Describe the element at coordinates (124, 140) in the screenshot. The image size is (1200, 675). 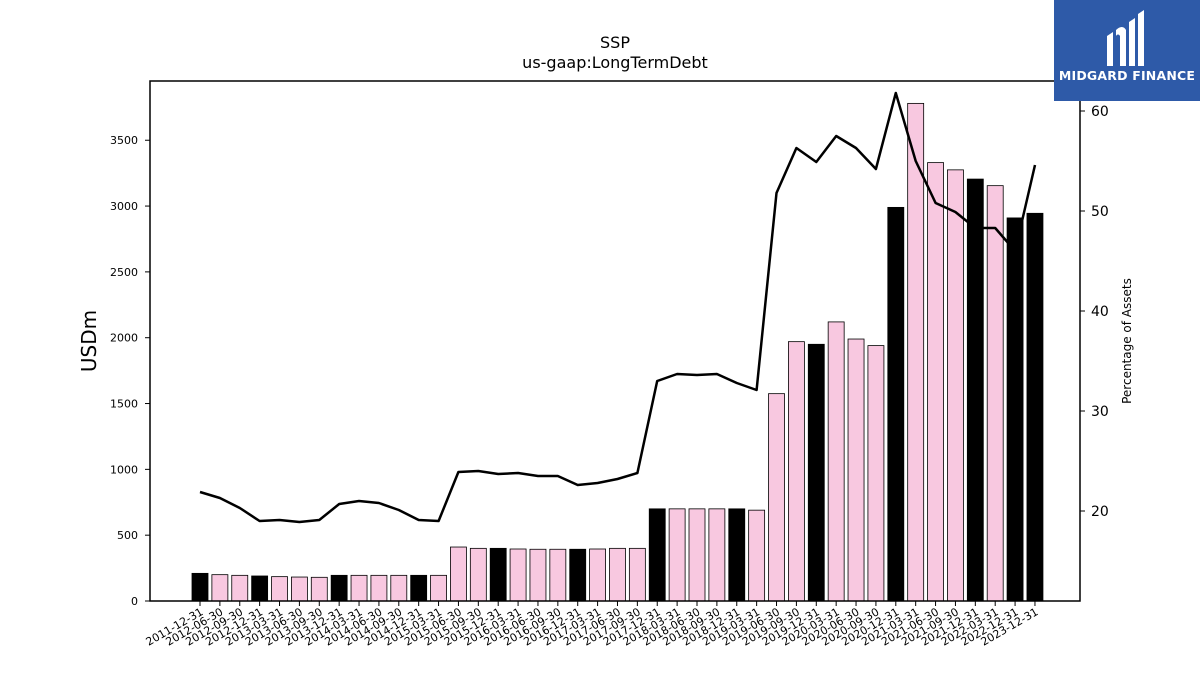
I see `y-tick-label: 3500` at that location.